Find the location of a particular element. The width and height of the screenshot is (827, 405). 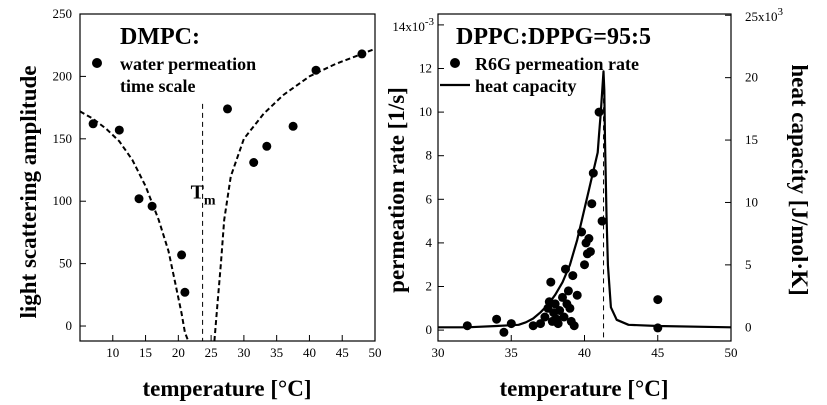

legend-label-heat: heat capacity is located at coordinates (525, 86).